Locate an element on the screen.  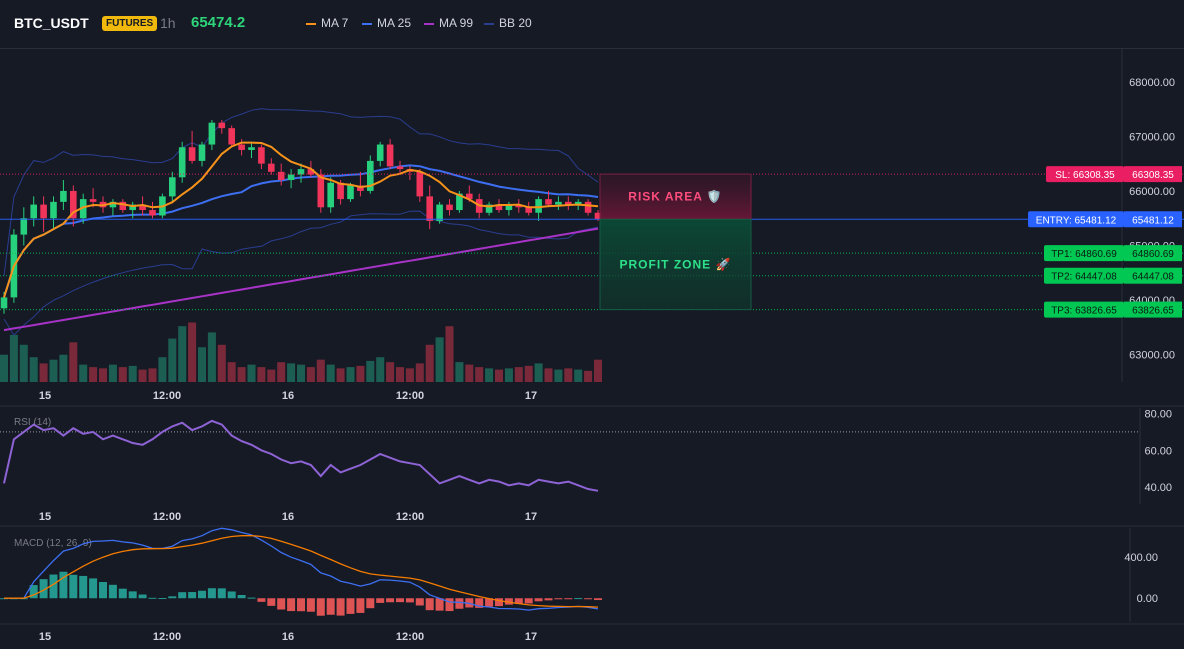
level-tag-bg-tp2 is located at coordinates (1084, 275).